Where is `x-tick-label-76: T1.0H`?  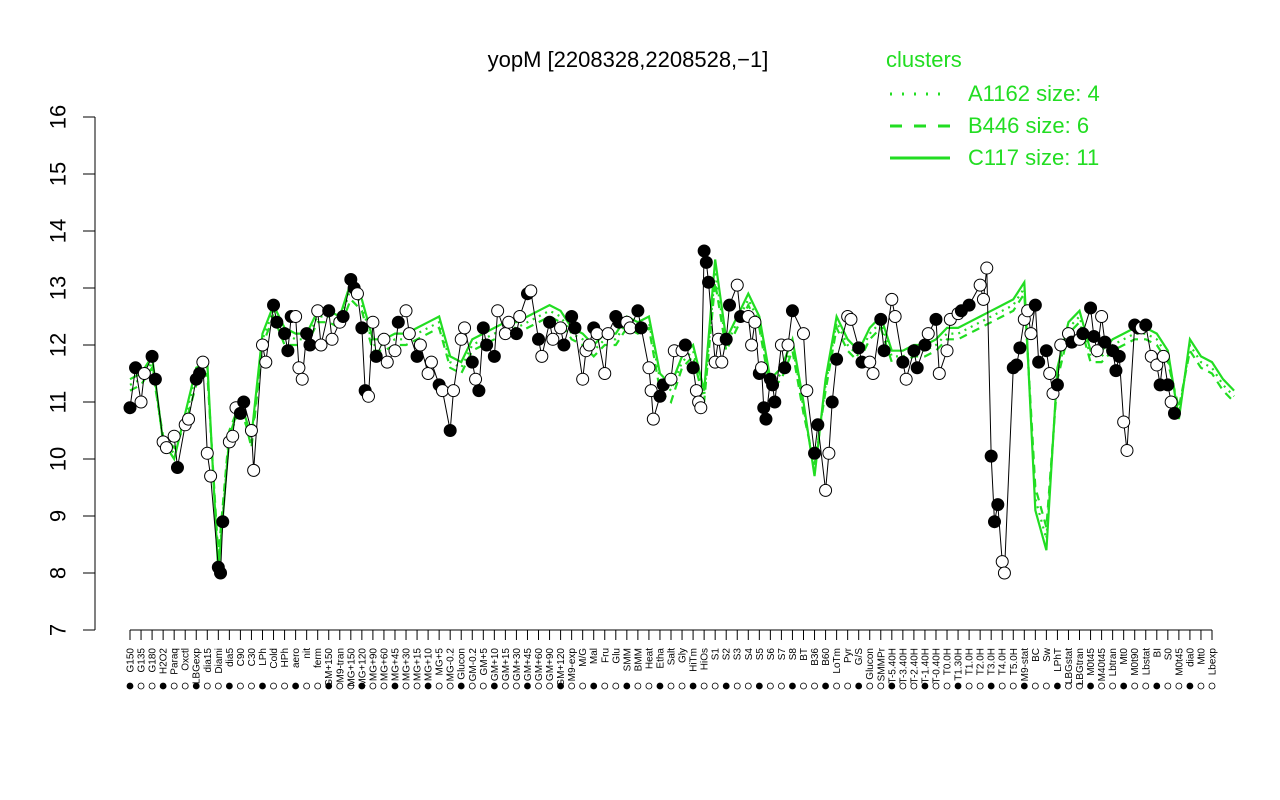
x-tick-label-76: T1.0H is located at coordinates (970, 661).